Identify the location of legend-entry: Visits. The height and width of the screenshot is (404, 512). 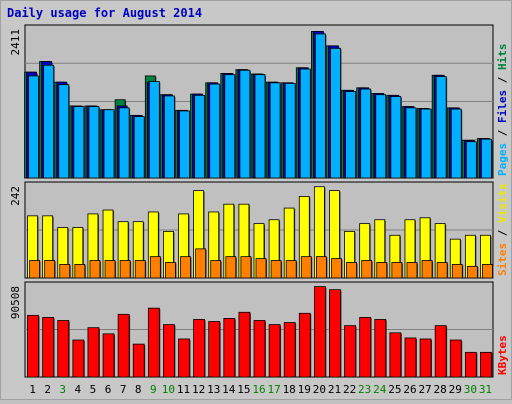
(502, 203).